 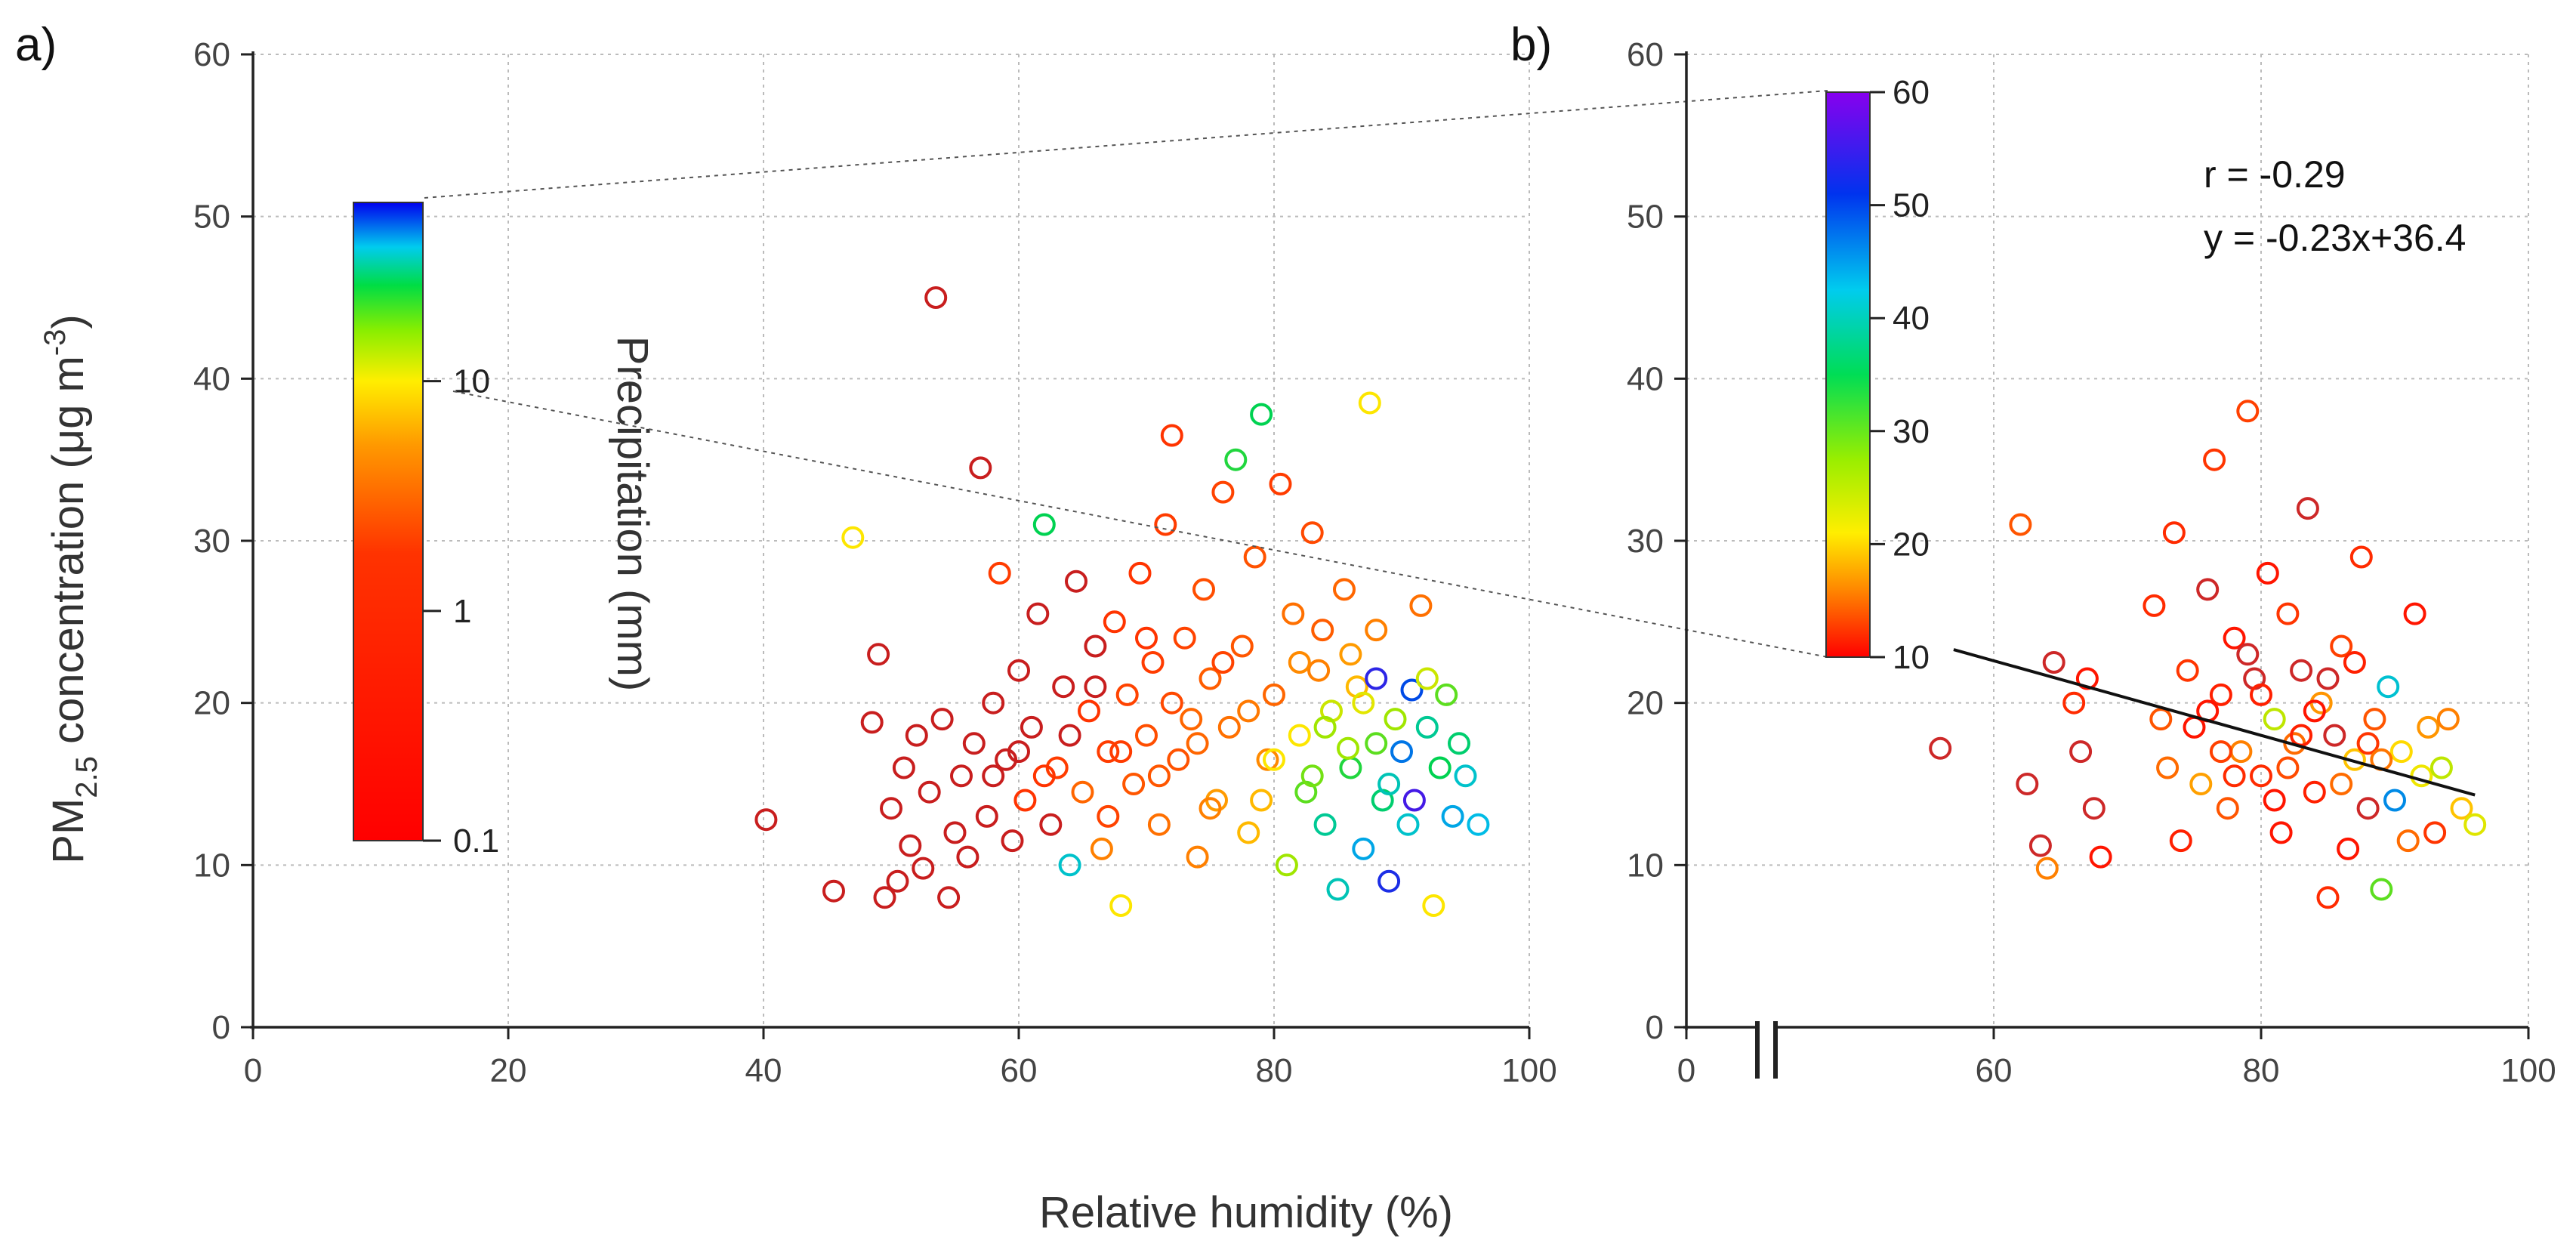 I want to click on x-tick-label: 0, so click(x=1686, y=1070).